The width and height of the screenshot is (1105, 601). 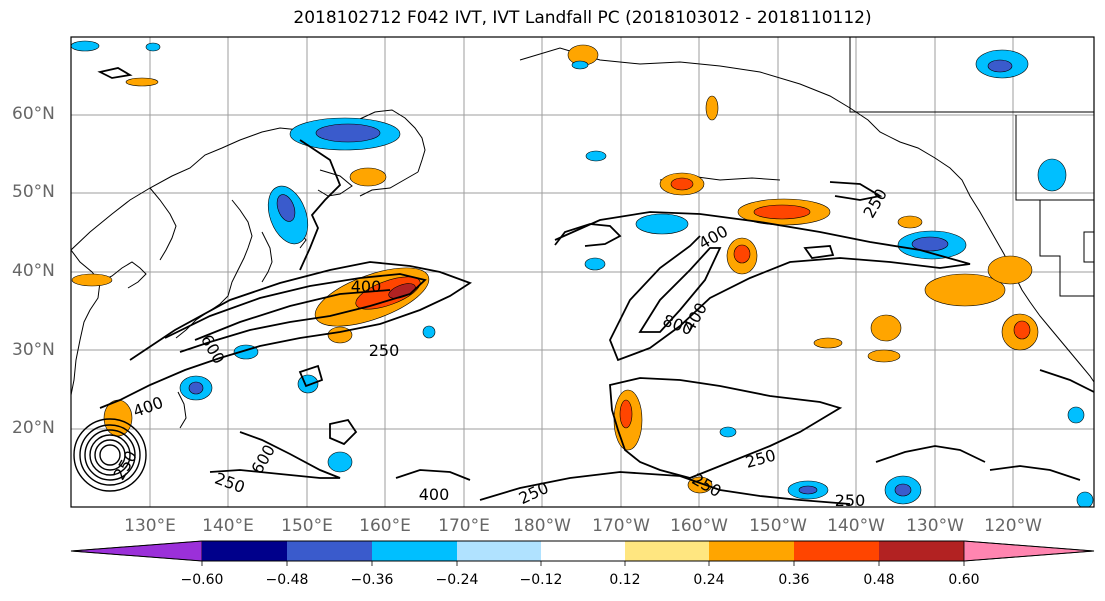 What do you see at coordinates (33, 192) in the screenshot?
I see `lat-label-50n: 50°N` at bounding box center [33, 192].